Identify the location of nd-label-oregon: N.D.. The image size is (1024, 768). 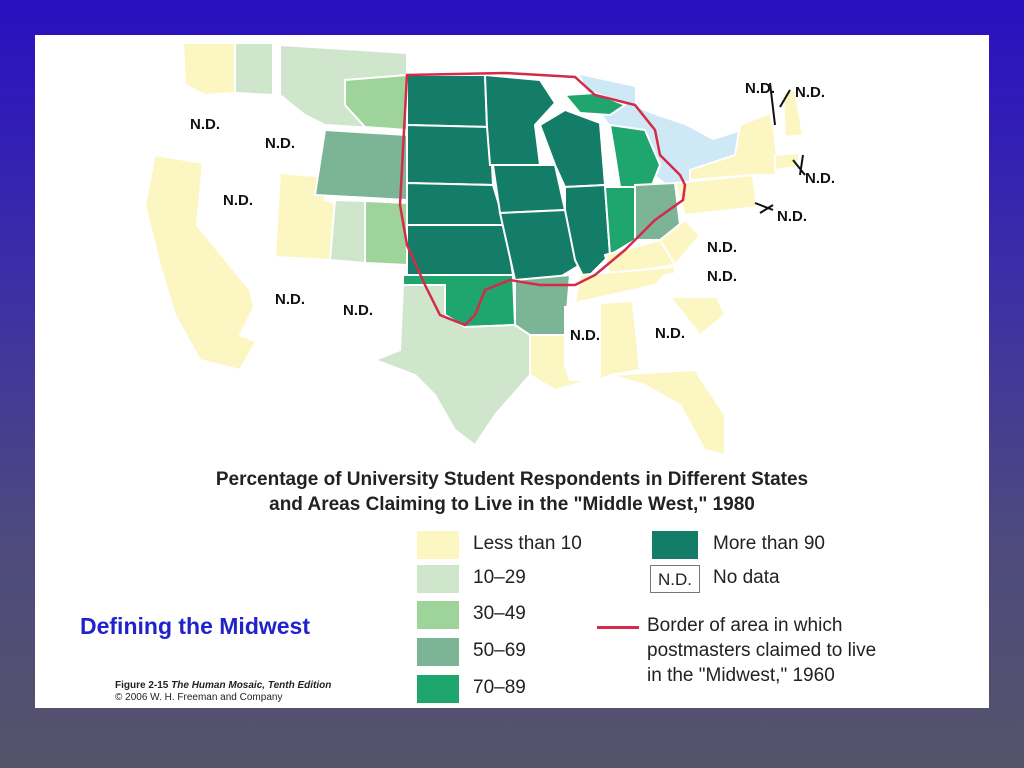
(205, 124).